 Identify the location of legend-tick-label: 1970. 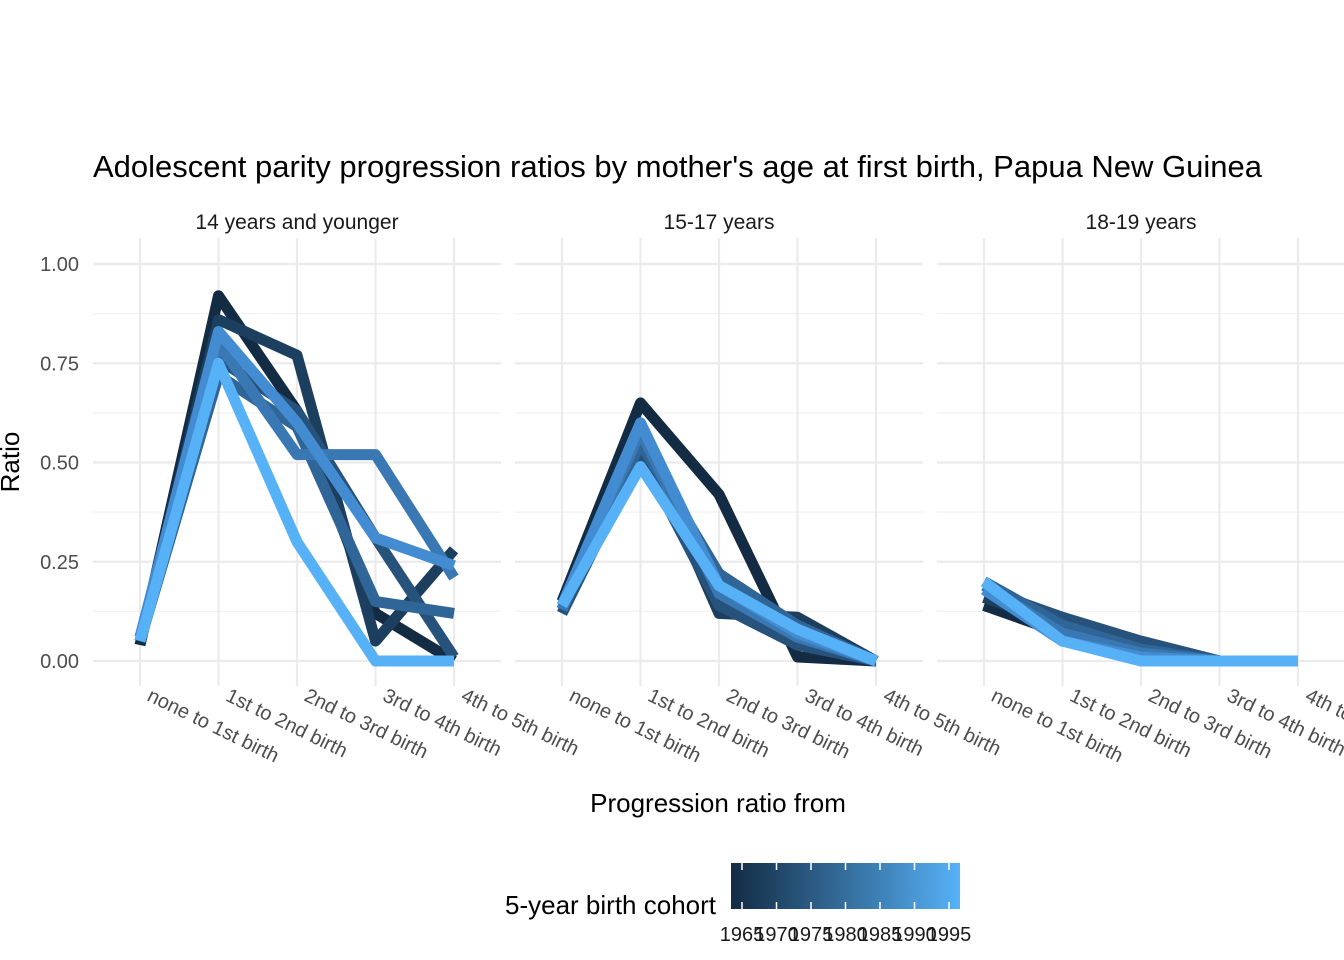
(776, 935).